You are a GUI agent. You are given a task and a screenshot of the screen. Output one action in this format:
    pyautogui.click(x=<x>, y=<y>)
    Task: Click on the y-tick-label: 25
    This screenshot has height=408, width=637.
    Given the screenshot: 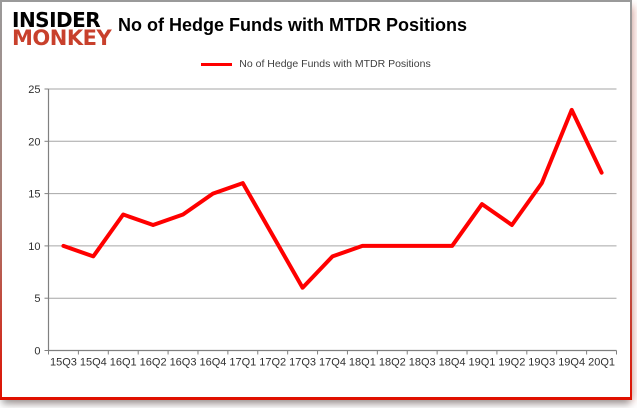 What is the action you would take?
    pyautogui.click(x=34, y=90)
    